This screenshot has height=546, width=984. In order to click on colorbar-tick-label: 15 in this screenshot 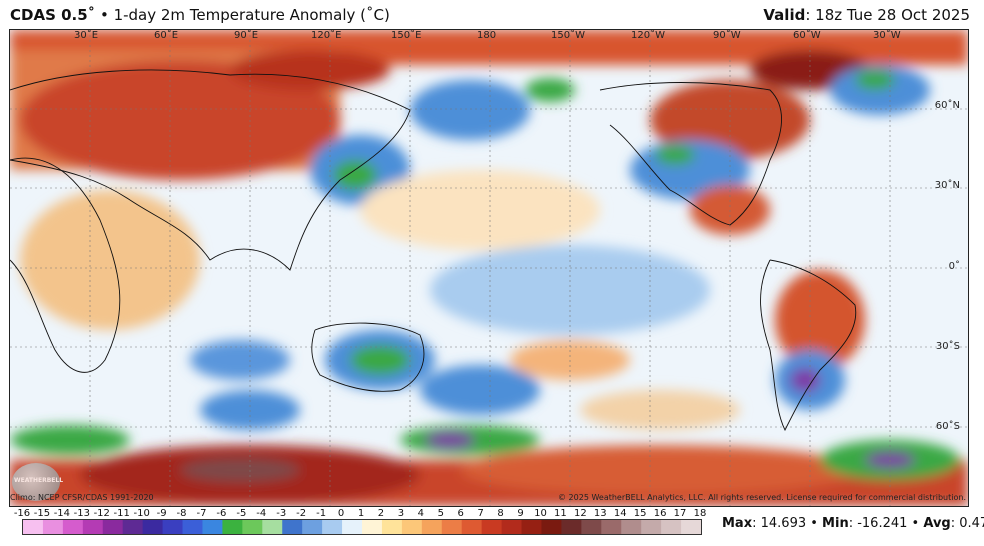, I will do `click(640, 513)`.